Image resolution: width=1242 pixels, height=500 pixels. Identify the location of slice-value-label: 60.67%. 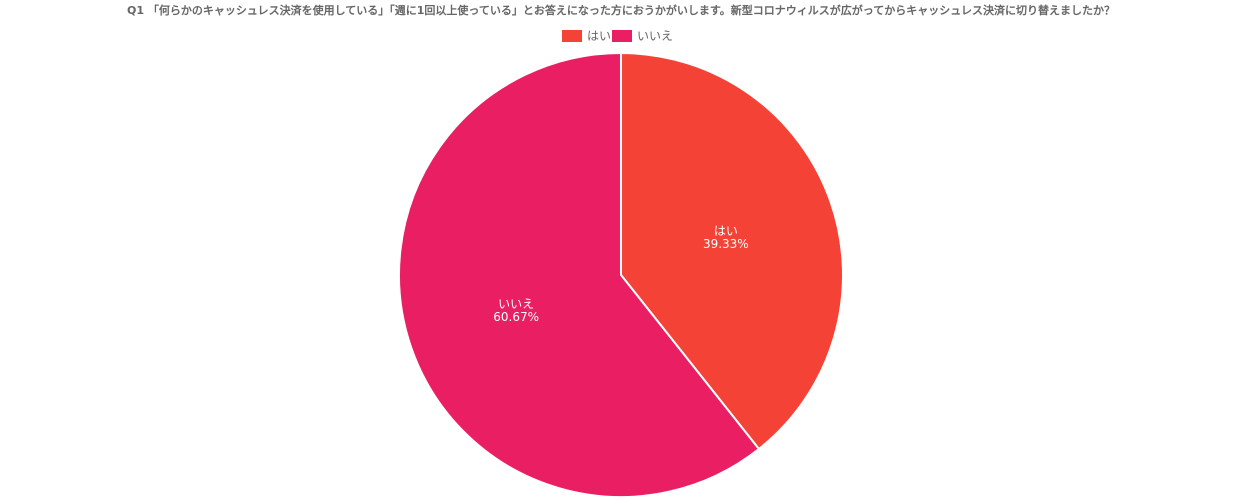
(516, 317).